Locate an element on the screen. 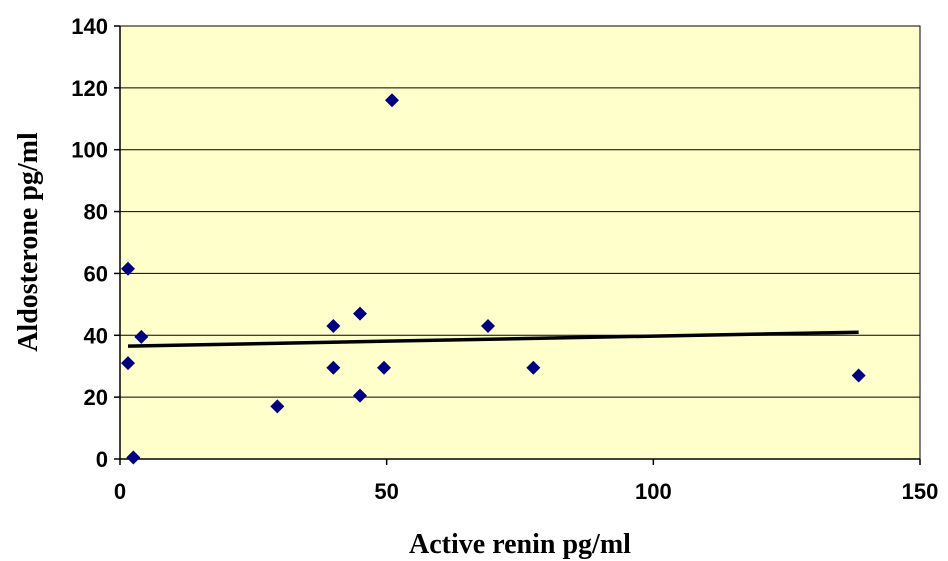  x-tick-label-150: 150 is located at coordinates (920, 491).